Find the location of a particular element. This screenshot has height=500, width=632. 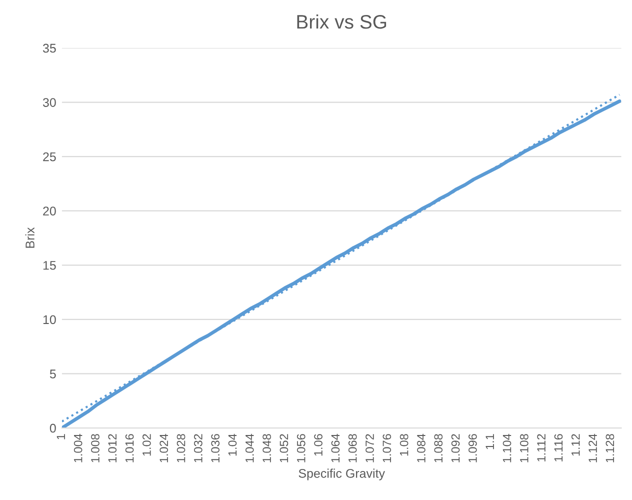

x-tick-label: 1.08 is located at coordinates (404, 445).